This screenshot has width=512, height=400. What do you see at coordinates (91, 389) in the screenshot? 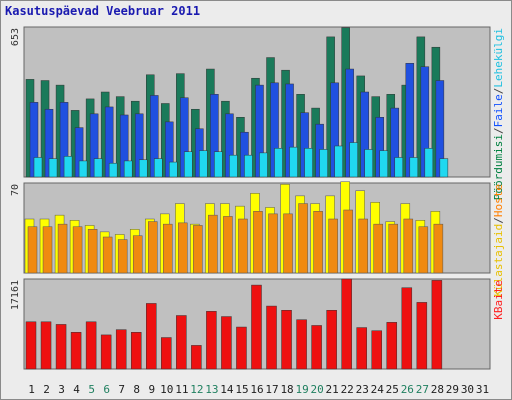
I see `x-tick-label-5: 5` at bounding box center [91, 389].